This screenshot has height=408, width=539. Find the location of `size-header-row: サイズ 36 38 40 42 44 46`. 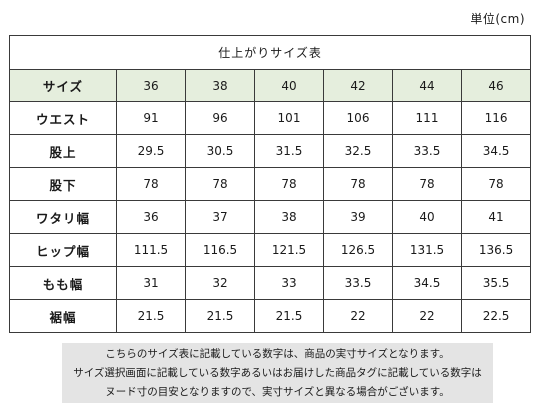

size-header-row: サイズ 36 38 40 42 44 46 is located at coordinates (270, 85).